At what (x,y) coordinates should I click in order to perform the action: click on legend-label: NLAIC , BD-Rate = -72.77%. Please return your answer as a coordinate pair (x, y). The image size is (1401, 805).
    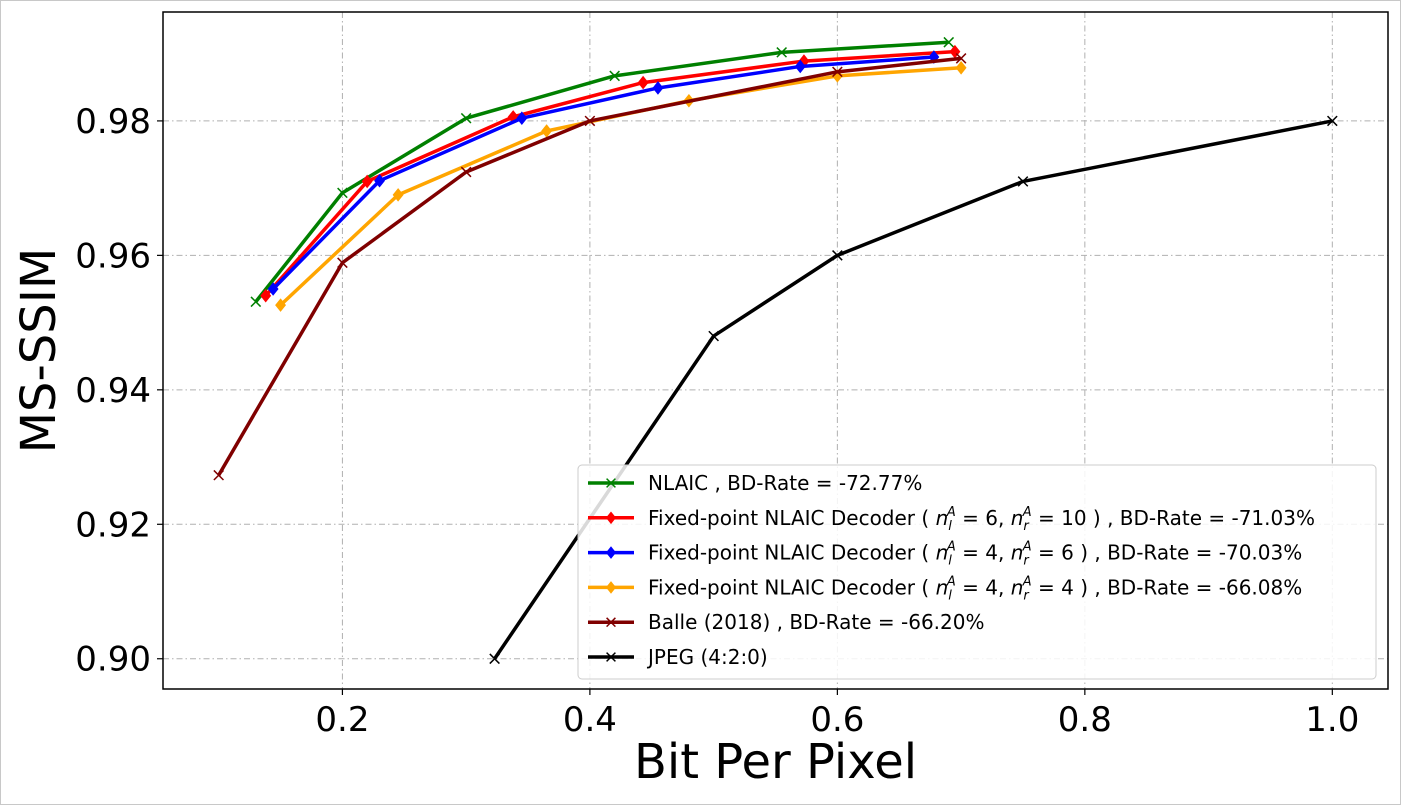
    Looking at the image, I should click on (785, 483).